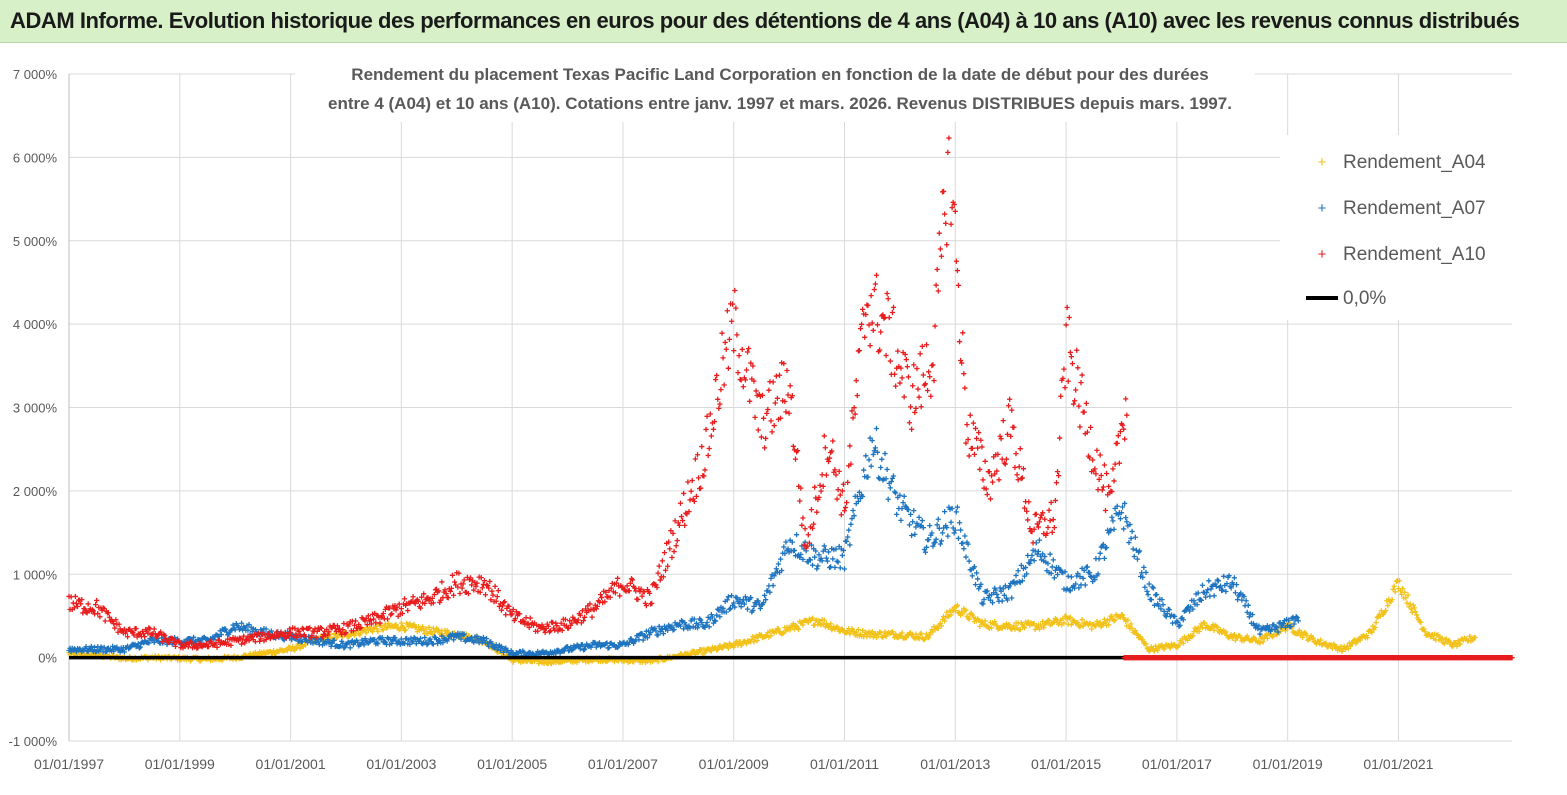 Image resolution: width=1567 pixels, height=795 pixels. What do you see at coordinates (734, 764) in the screenshot?
I see `x-tick-label: 01/01/2009` at bounding box center [734, 764].